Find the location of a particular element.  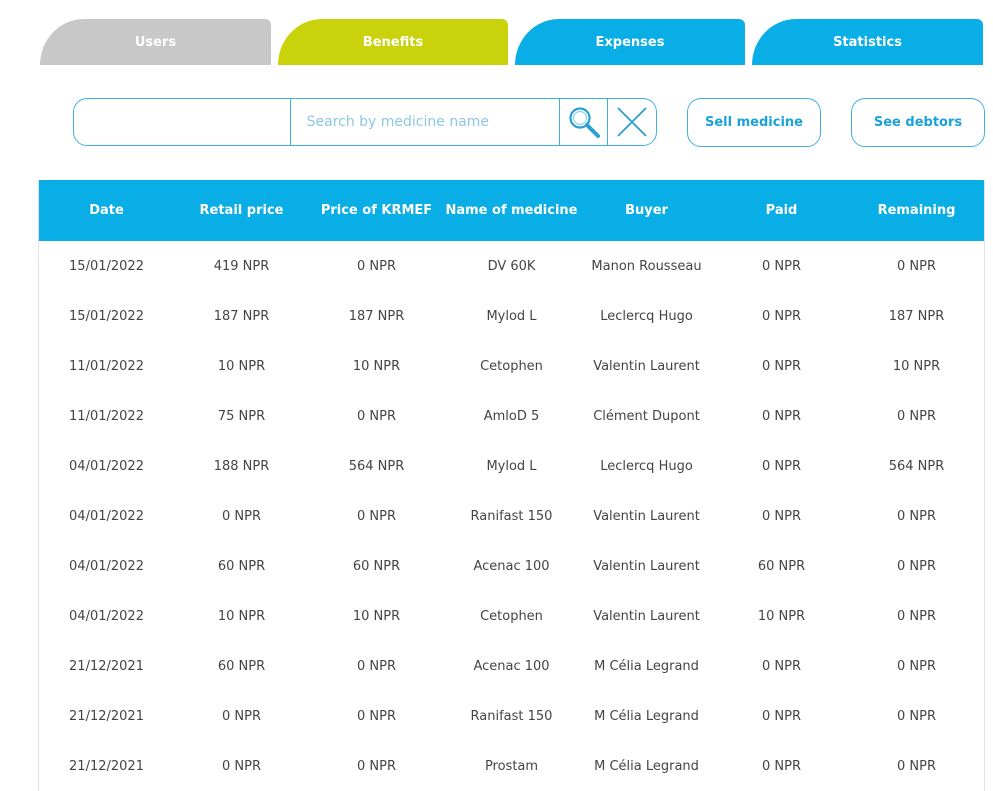

search-input is located at coordinates (425, 122).